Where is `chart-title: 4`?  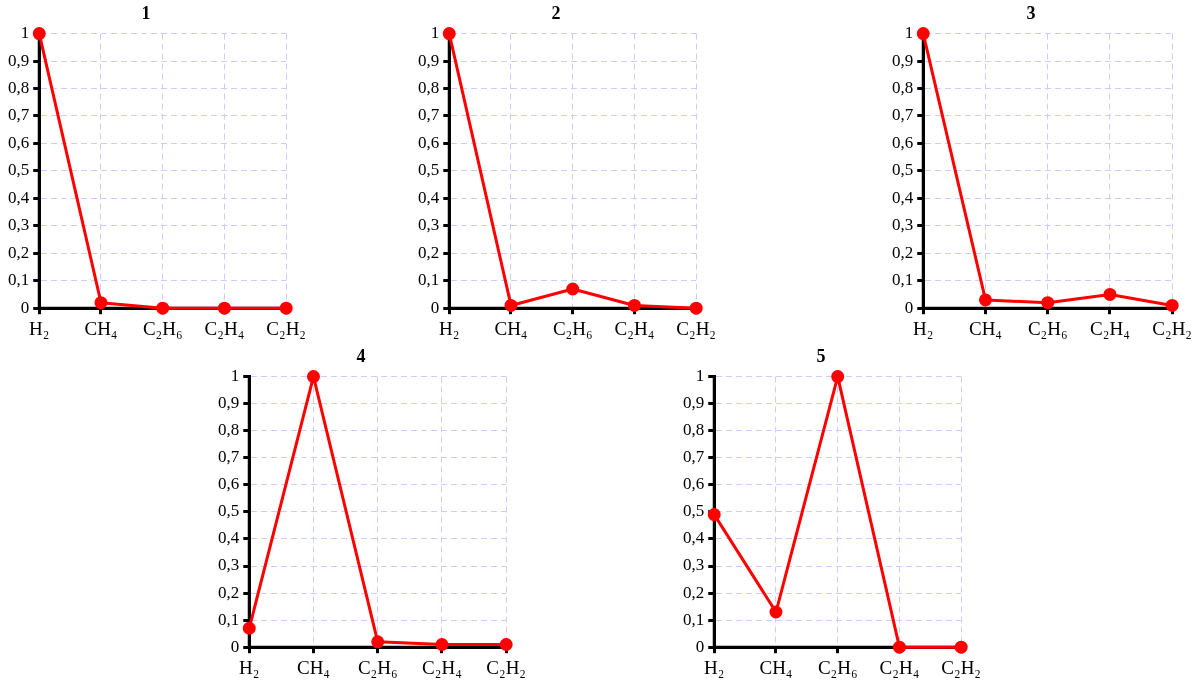
chart-title: 4 is located at coordinates (361, 356).